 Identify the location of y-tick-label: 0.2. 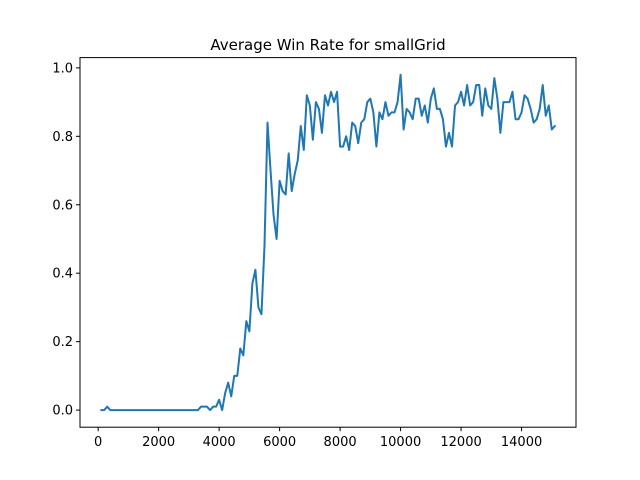
(62, 342).